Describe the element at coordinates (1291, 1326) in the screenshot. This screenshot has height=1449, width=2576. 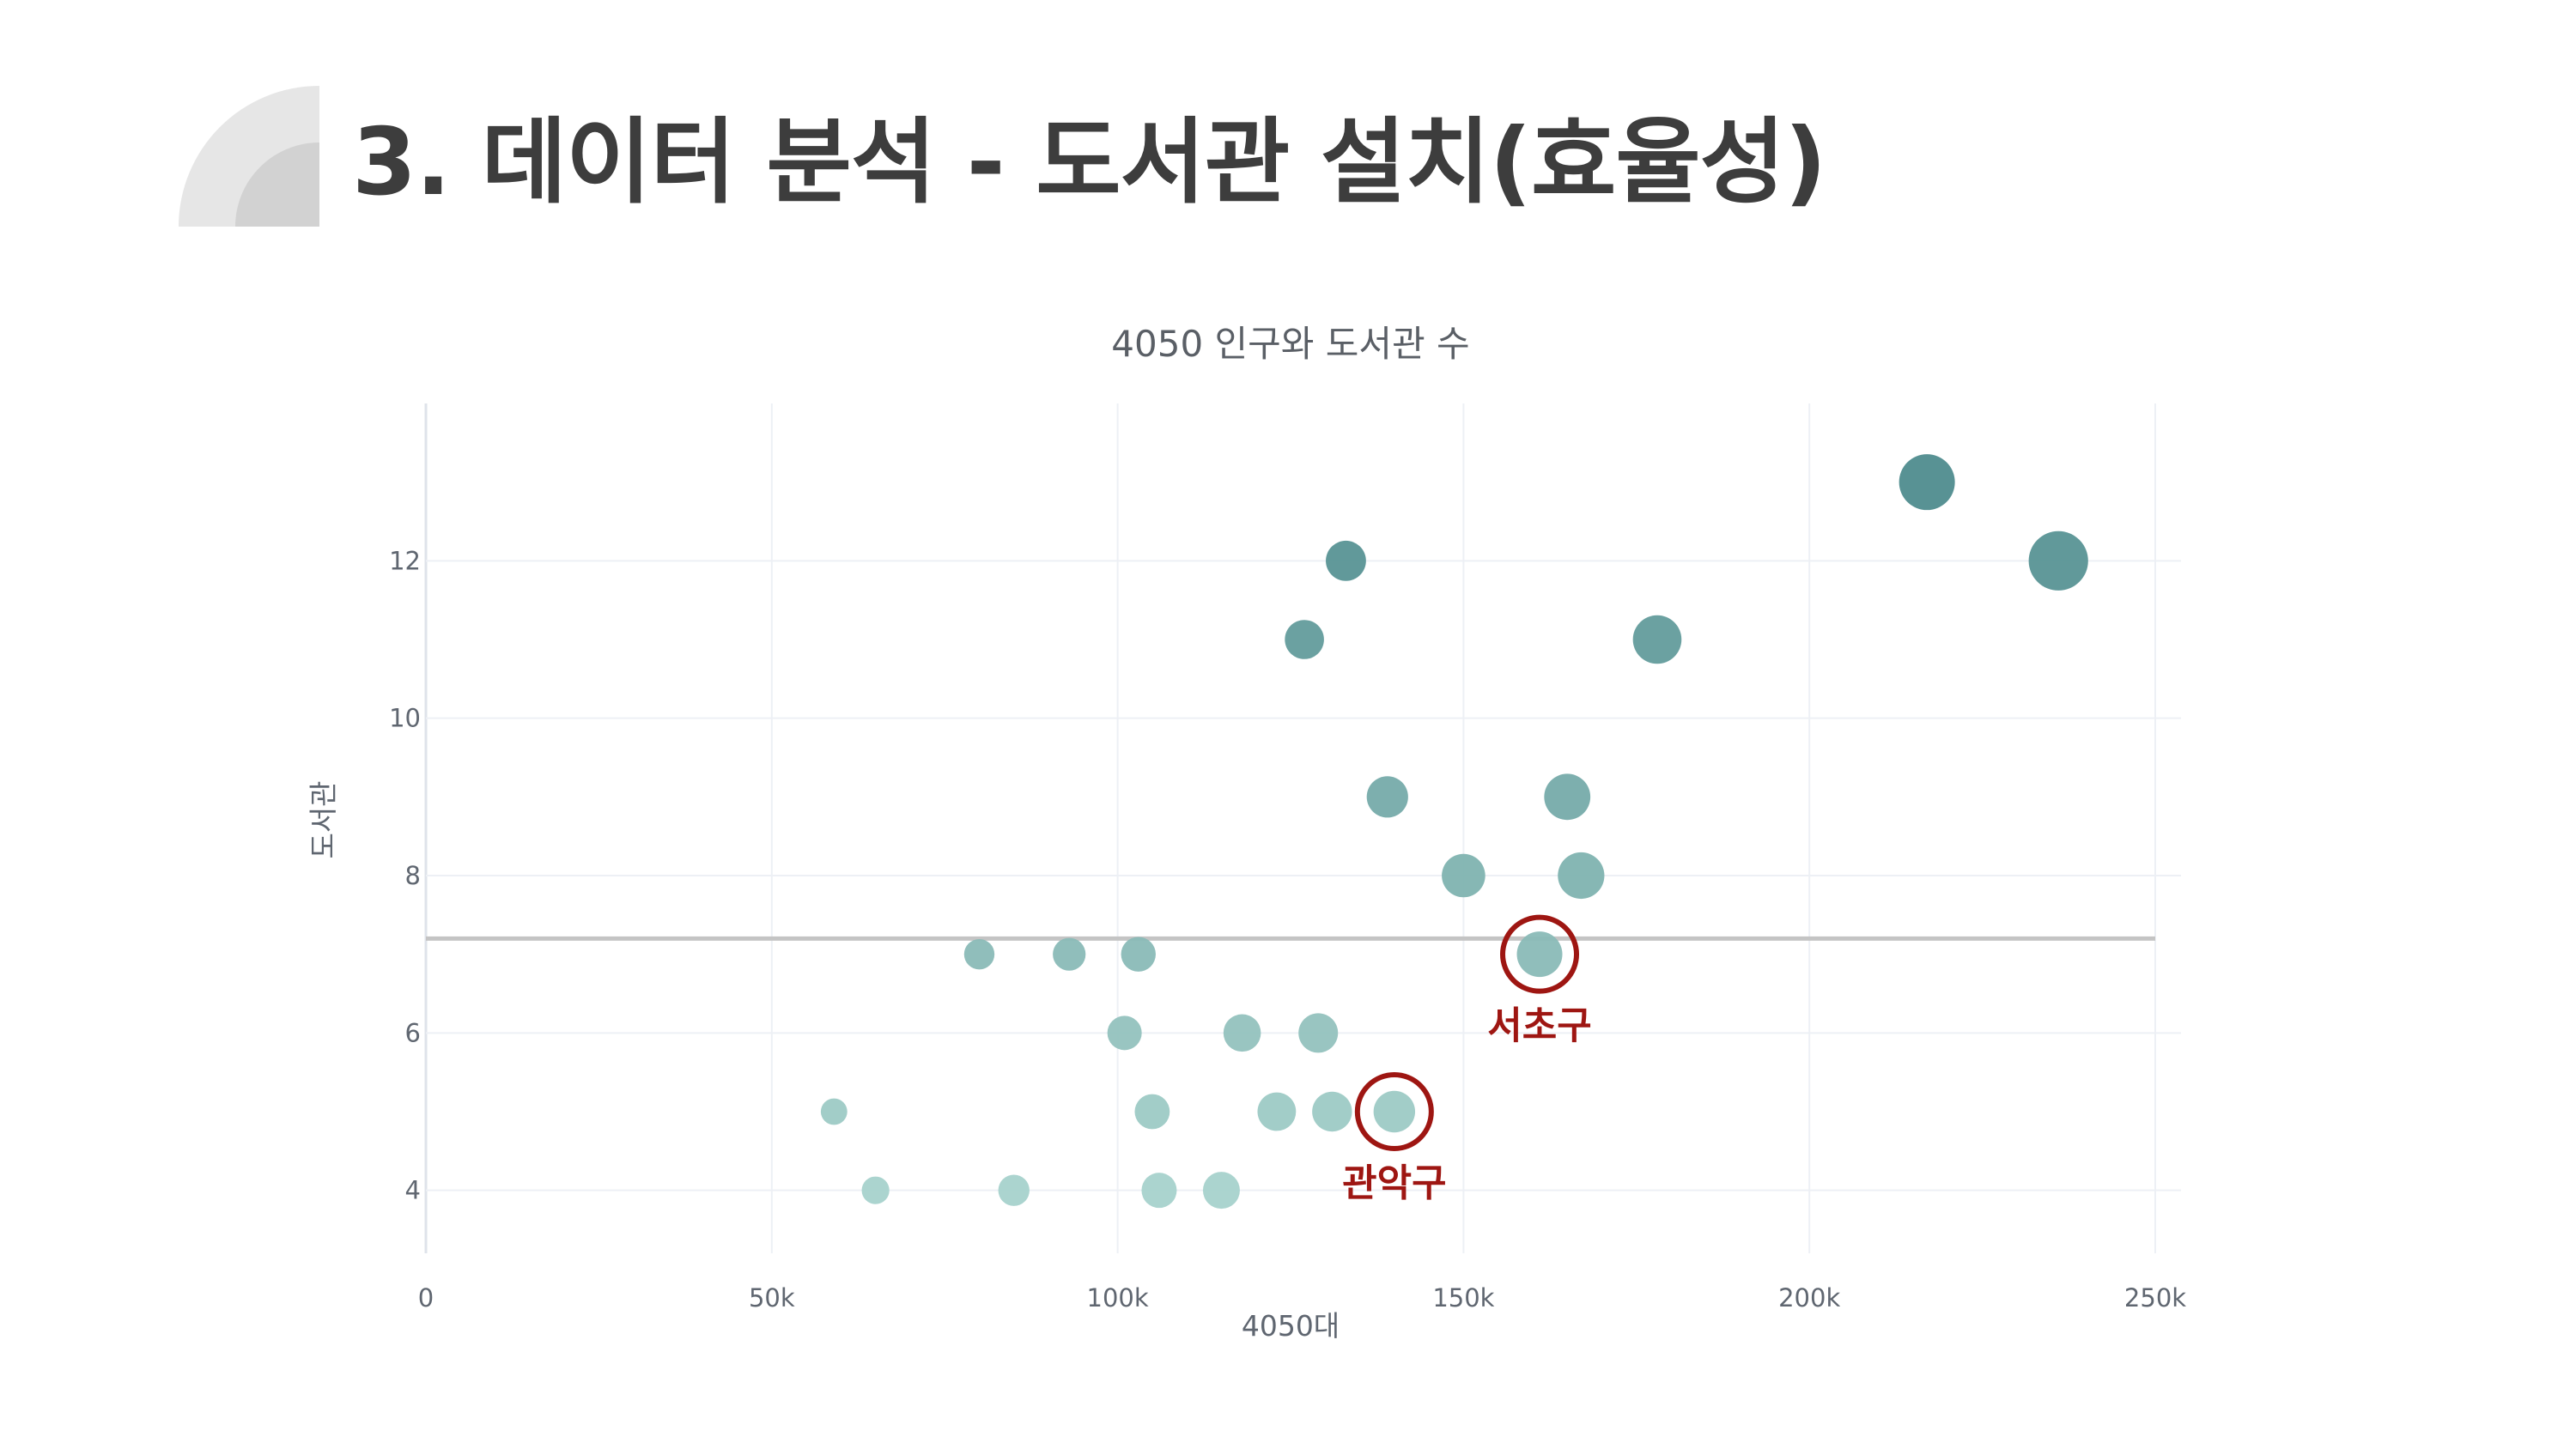
I see `x-axis-title: 4050대` at that location.